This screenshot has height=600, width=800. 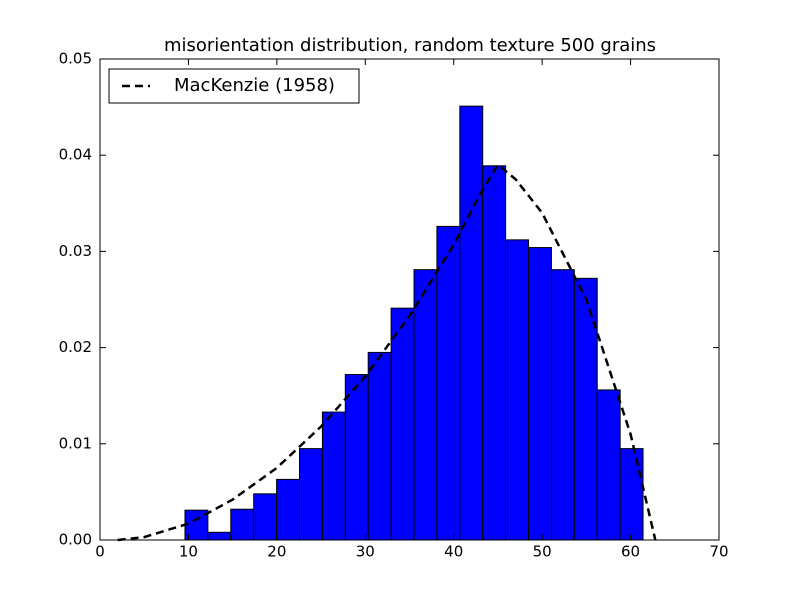 What do you see at coordinates (630, 552) in the screenshot?
I see `x-tick-label: 60` at bounding box center [630, 552].